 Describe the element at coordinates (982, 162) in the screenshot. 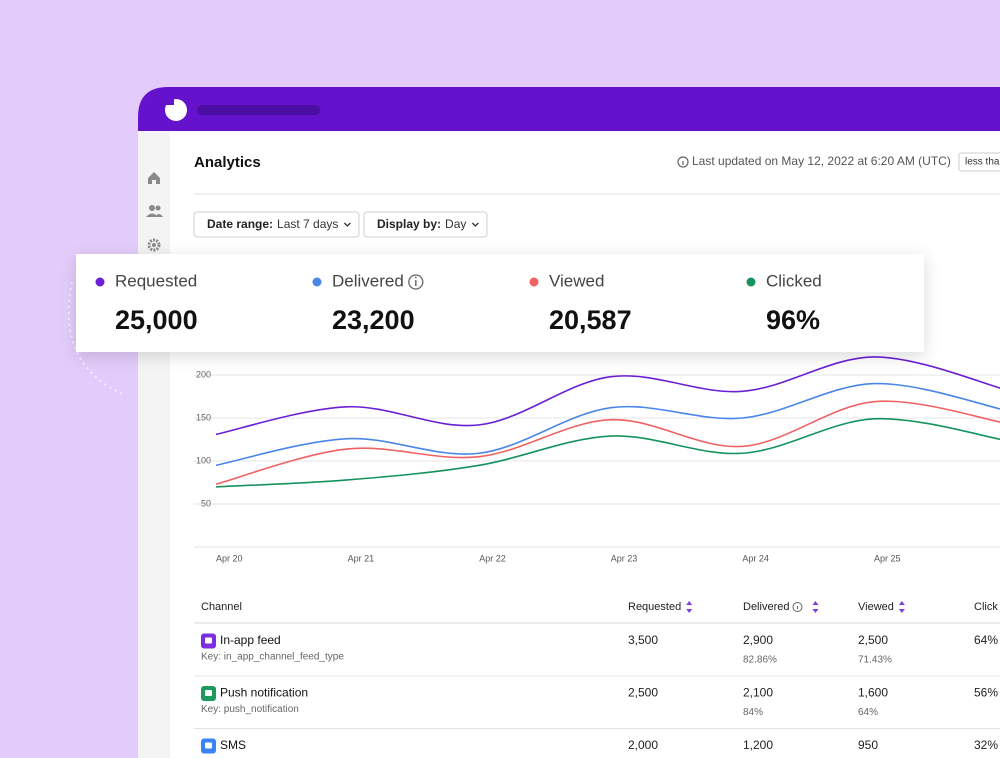

I see `badge-text: less tha` at that location.